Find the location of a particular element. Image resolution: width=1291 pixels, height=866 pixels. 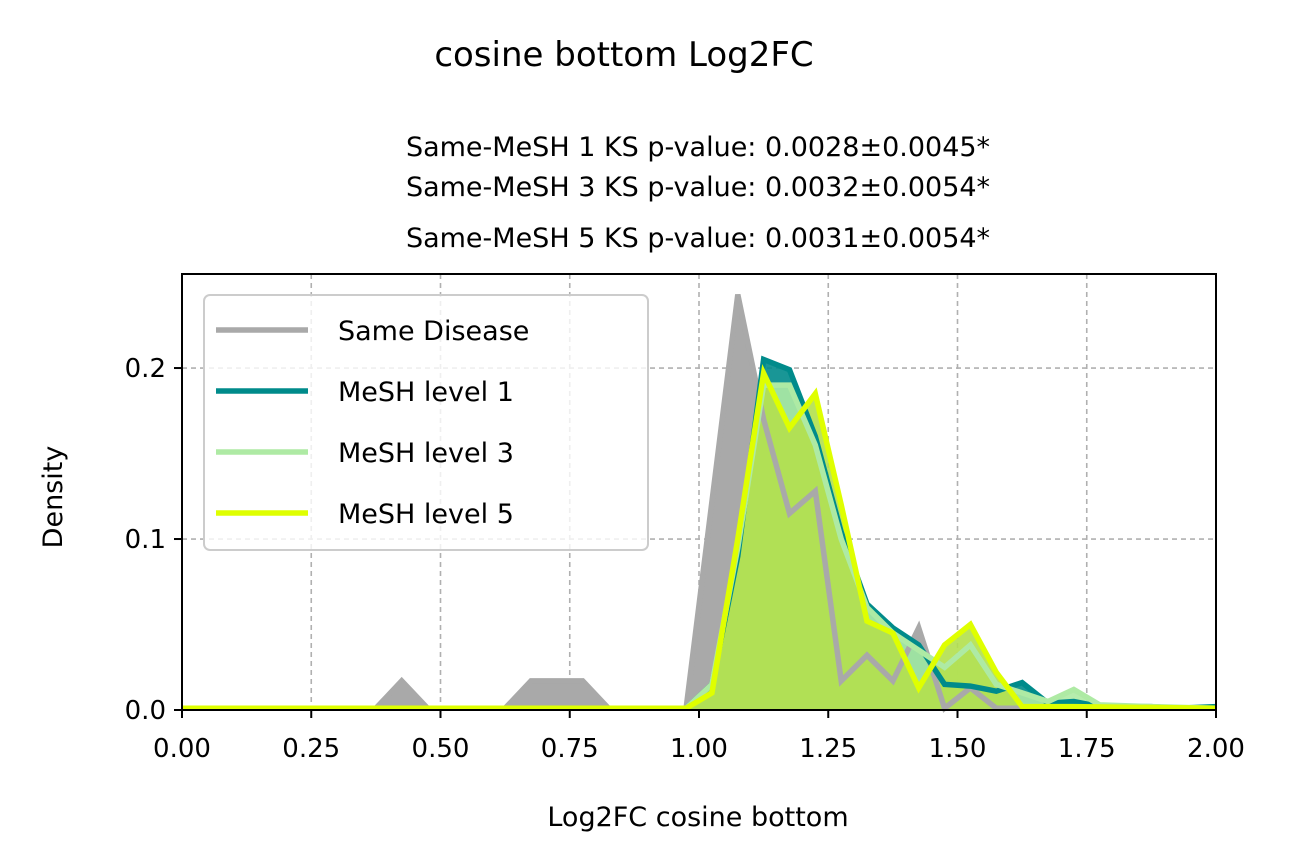

x-axis-ticks: 0.00 0.25 0.50 0.75 1.00 1.25 1.50 1.75 2.00 is located at coordinates (699, 737).